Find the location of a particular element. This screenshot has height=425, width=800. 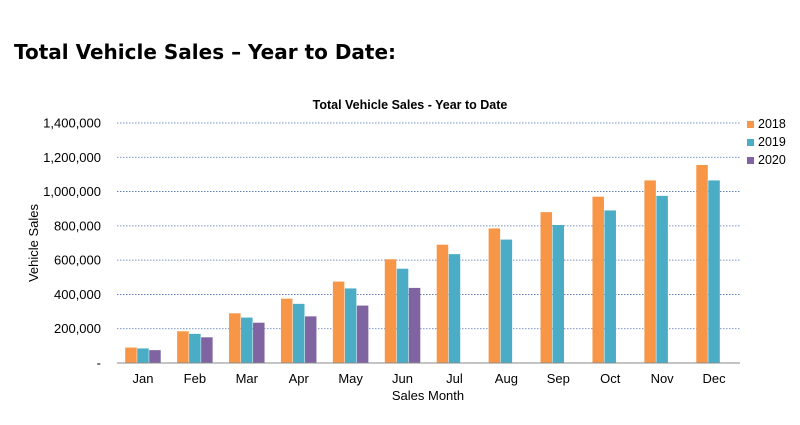

bar-2018-dec is located at coordinates (702, 264).